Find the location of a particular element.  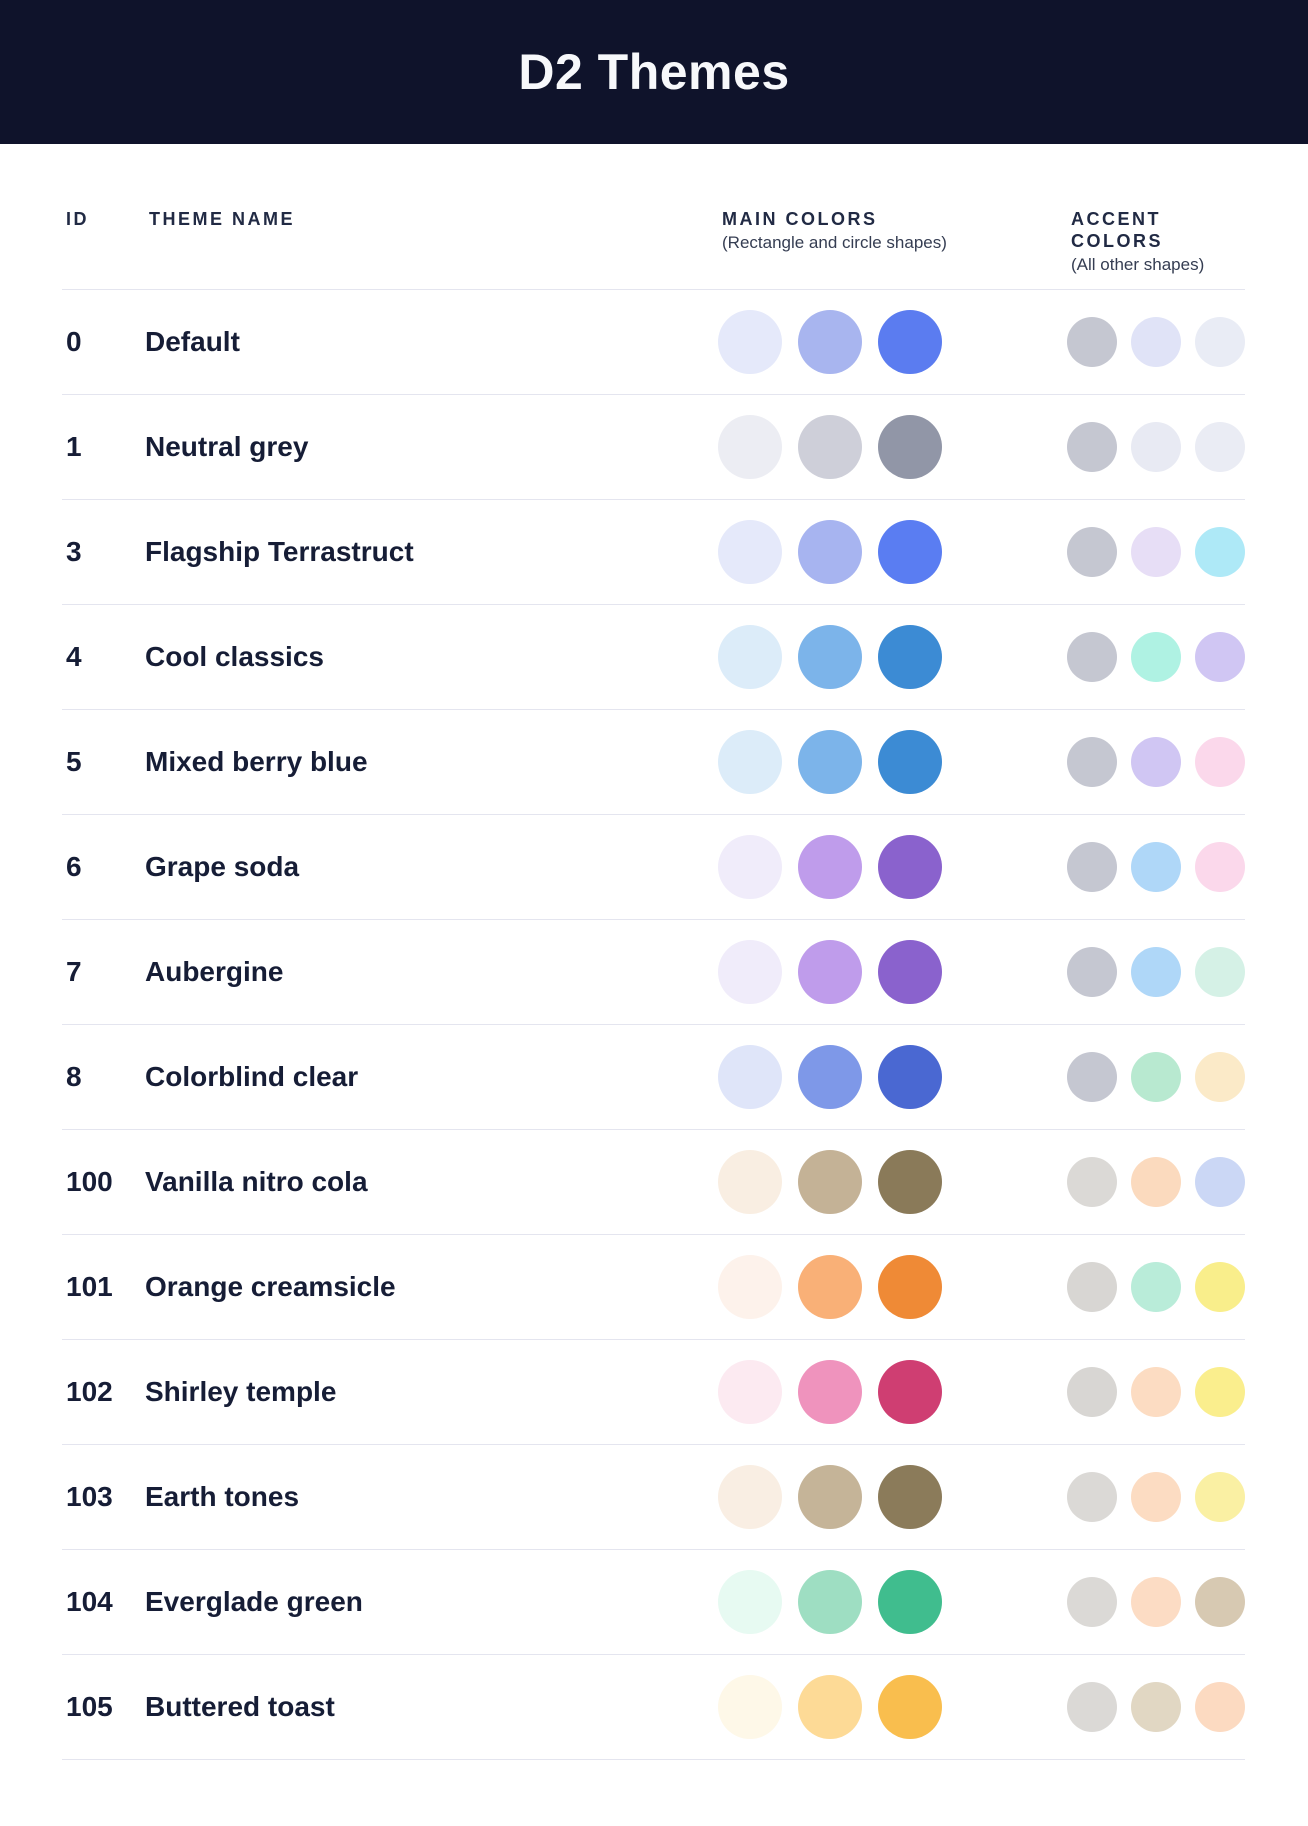

theme-id: 4 is located at coordinates (74, 656).